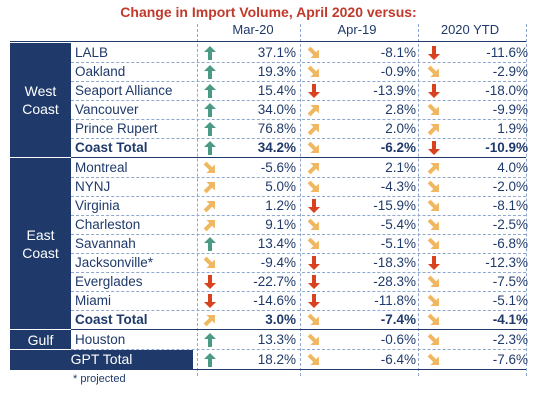  Describe the element at coordinates (268, 369) in the screenshot. I see `bottom-divider` at that location.